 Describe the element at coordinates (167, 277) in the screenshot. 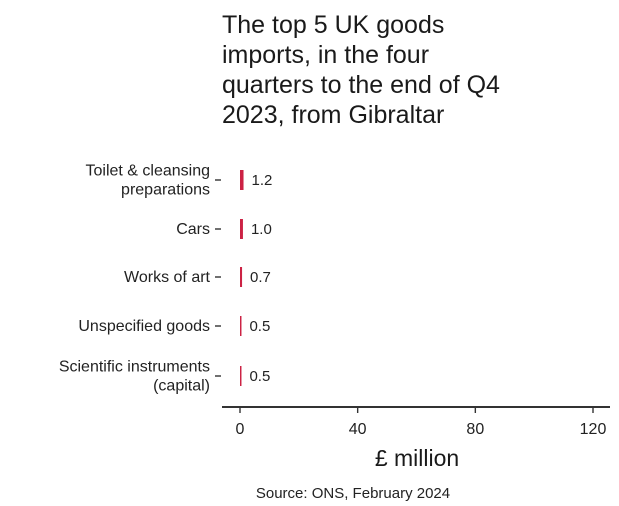

I see `category-label: Works of art` at that location.